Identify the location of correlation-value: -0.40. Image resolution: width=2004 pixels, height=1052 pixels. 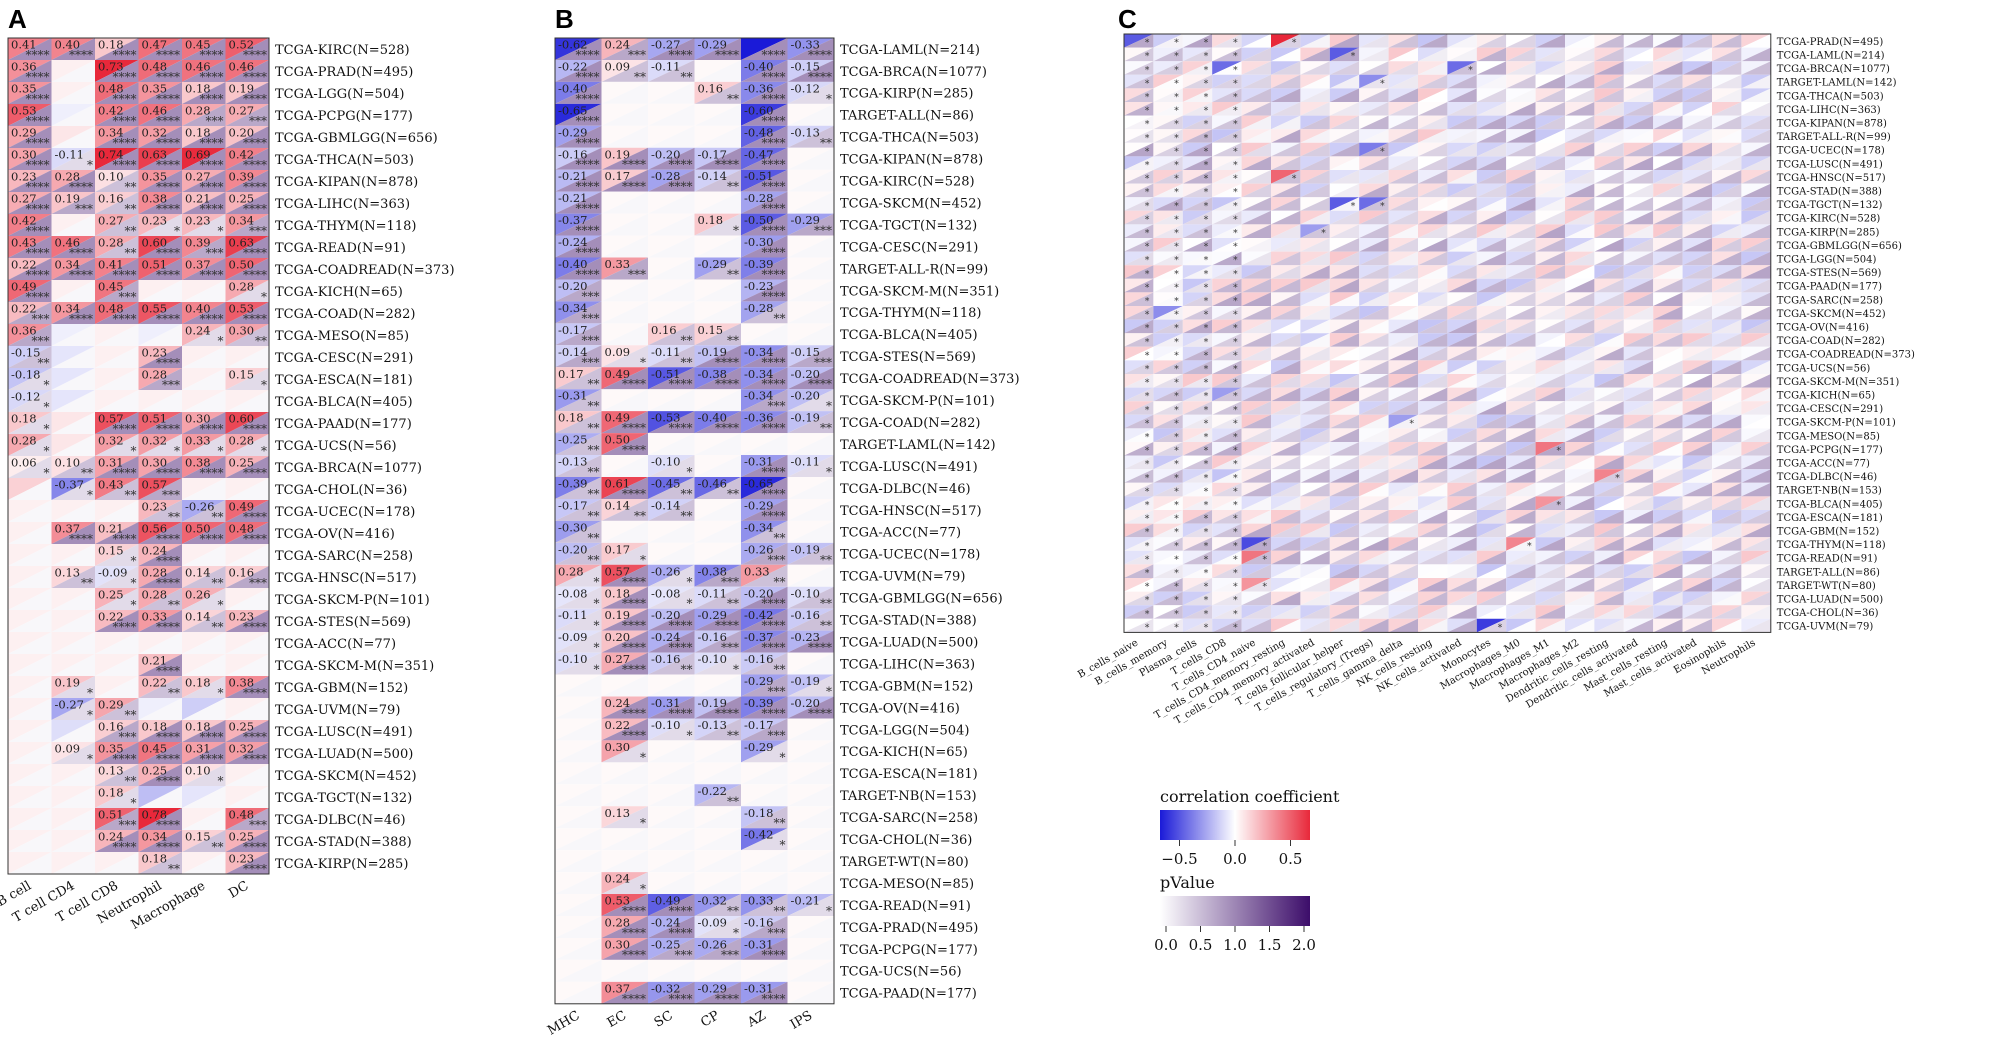
(759, 66).